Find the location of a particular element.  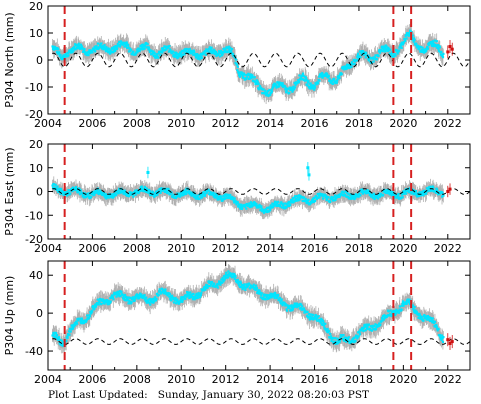

y-tick-label: 20 is located at coordinates (36, 6).